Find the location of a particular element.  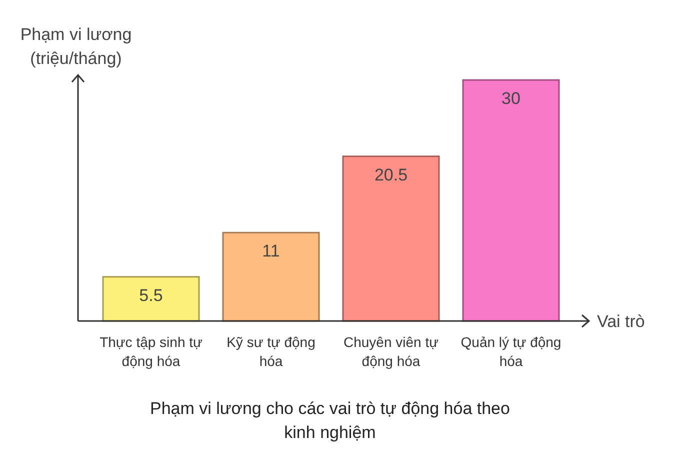

data-label: 30 is located at coordinates (511, 98).